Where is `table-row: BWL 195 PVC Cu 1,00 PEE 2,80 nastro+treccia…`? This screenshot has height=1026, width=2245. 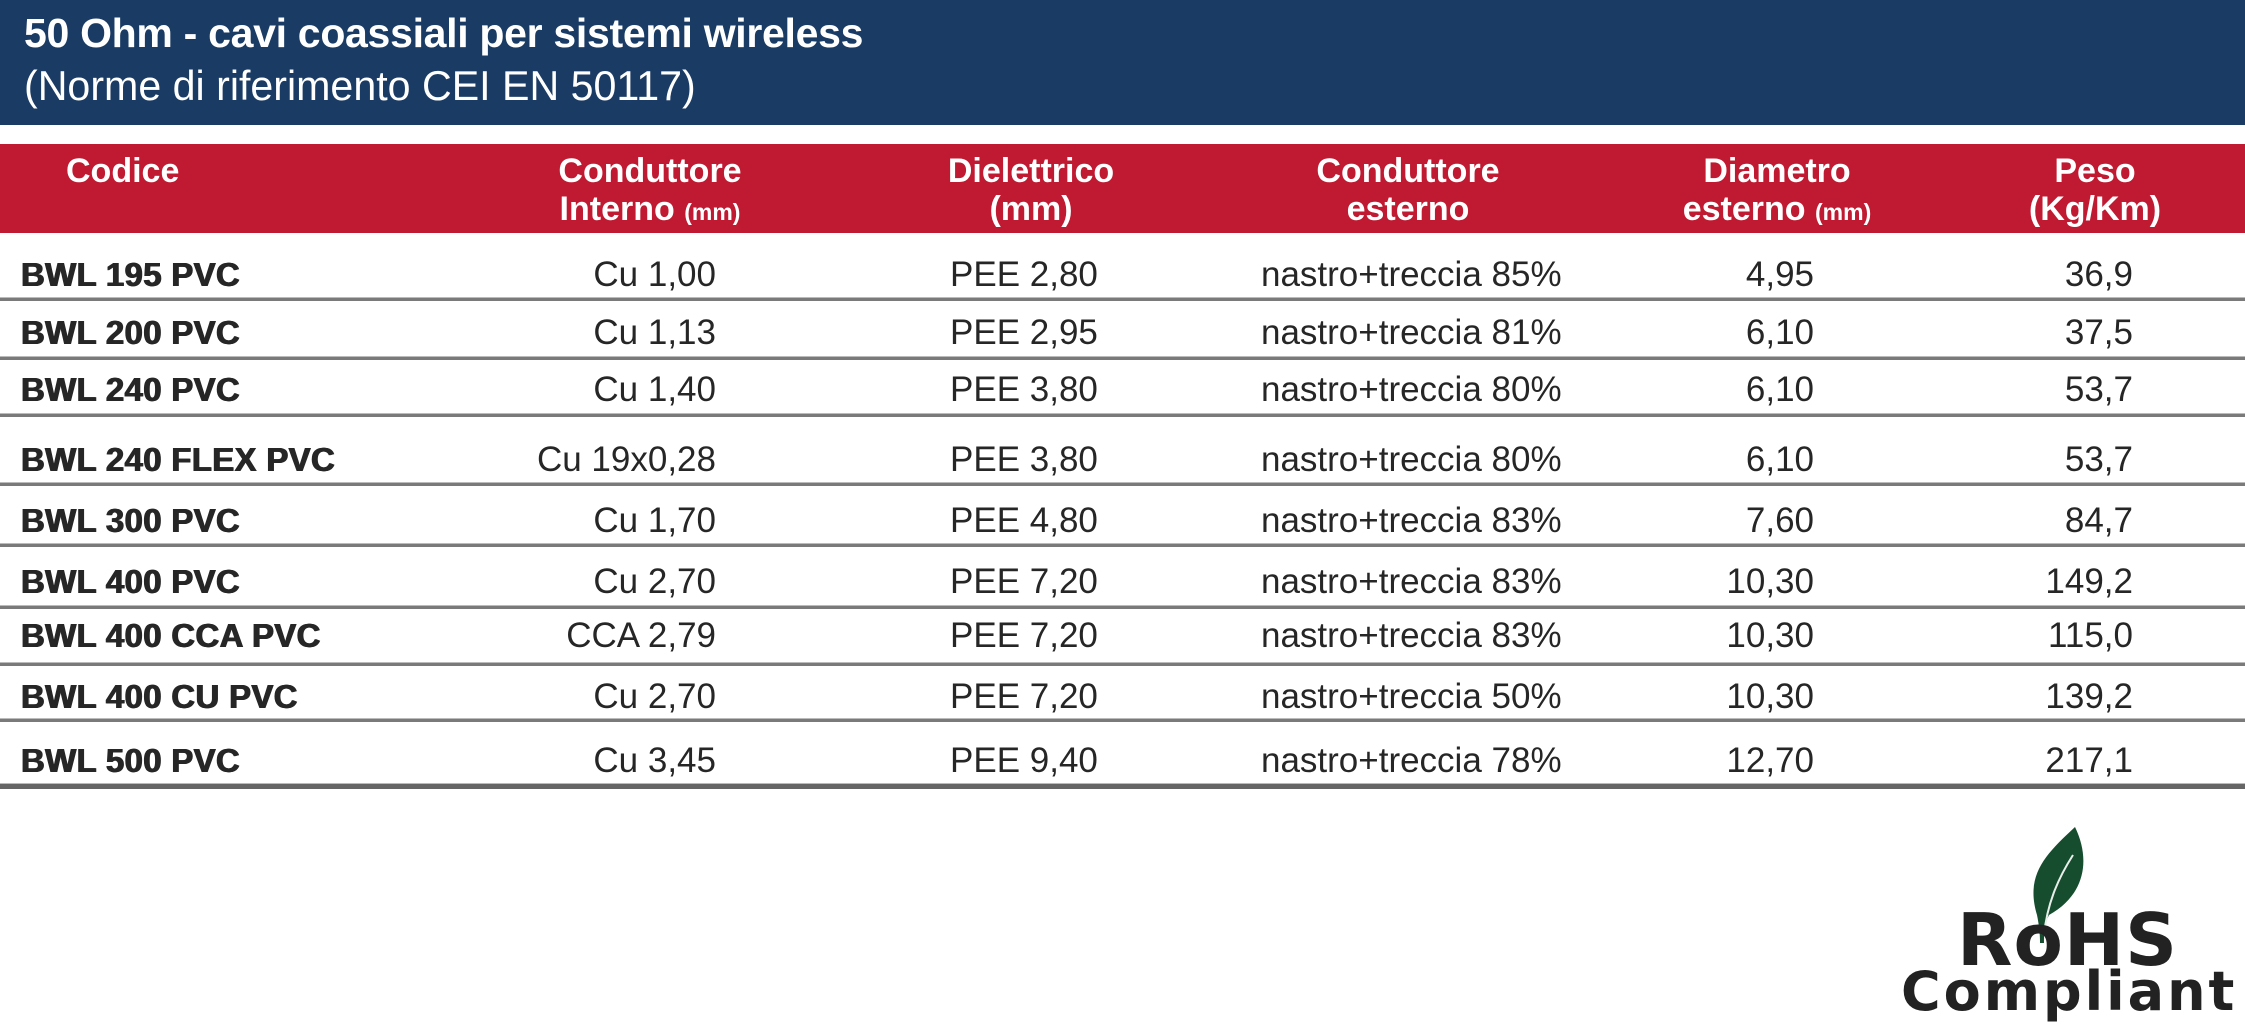 table-row: BWL 195 PVC Cu 1,00 PEE 2,80 nastro+treccia… is located at coordinates (1122, 275).